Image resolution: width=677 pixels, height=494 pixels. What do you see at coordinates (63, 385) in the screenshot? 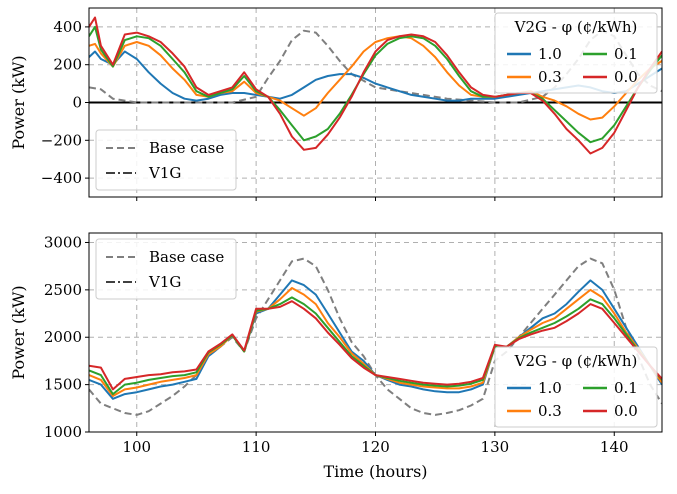
I see `y-tick-label: 1500` at bounding box center [63, 385].